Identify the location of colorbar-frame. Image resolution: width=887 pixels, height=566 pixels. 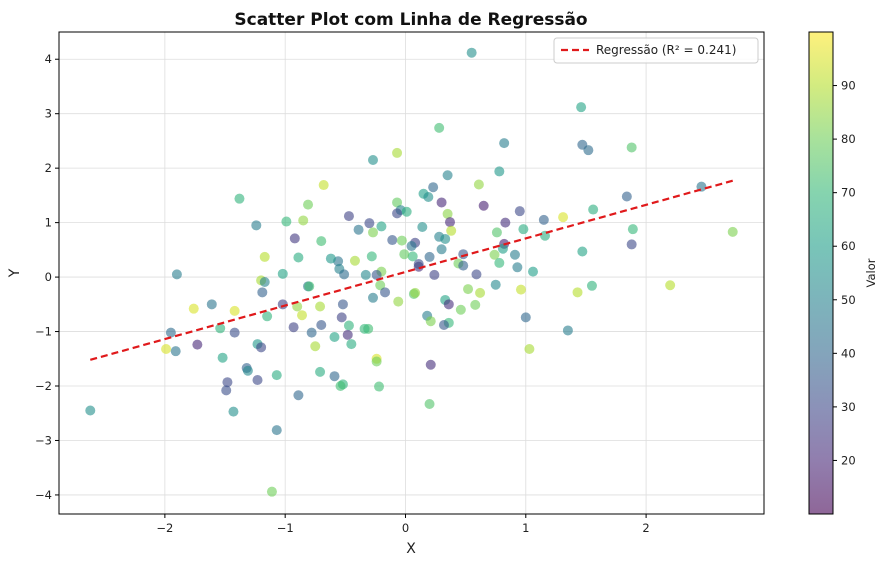
(821, 273).